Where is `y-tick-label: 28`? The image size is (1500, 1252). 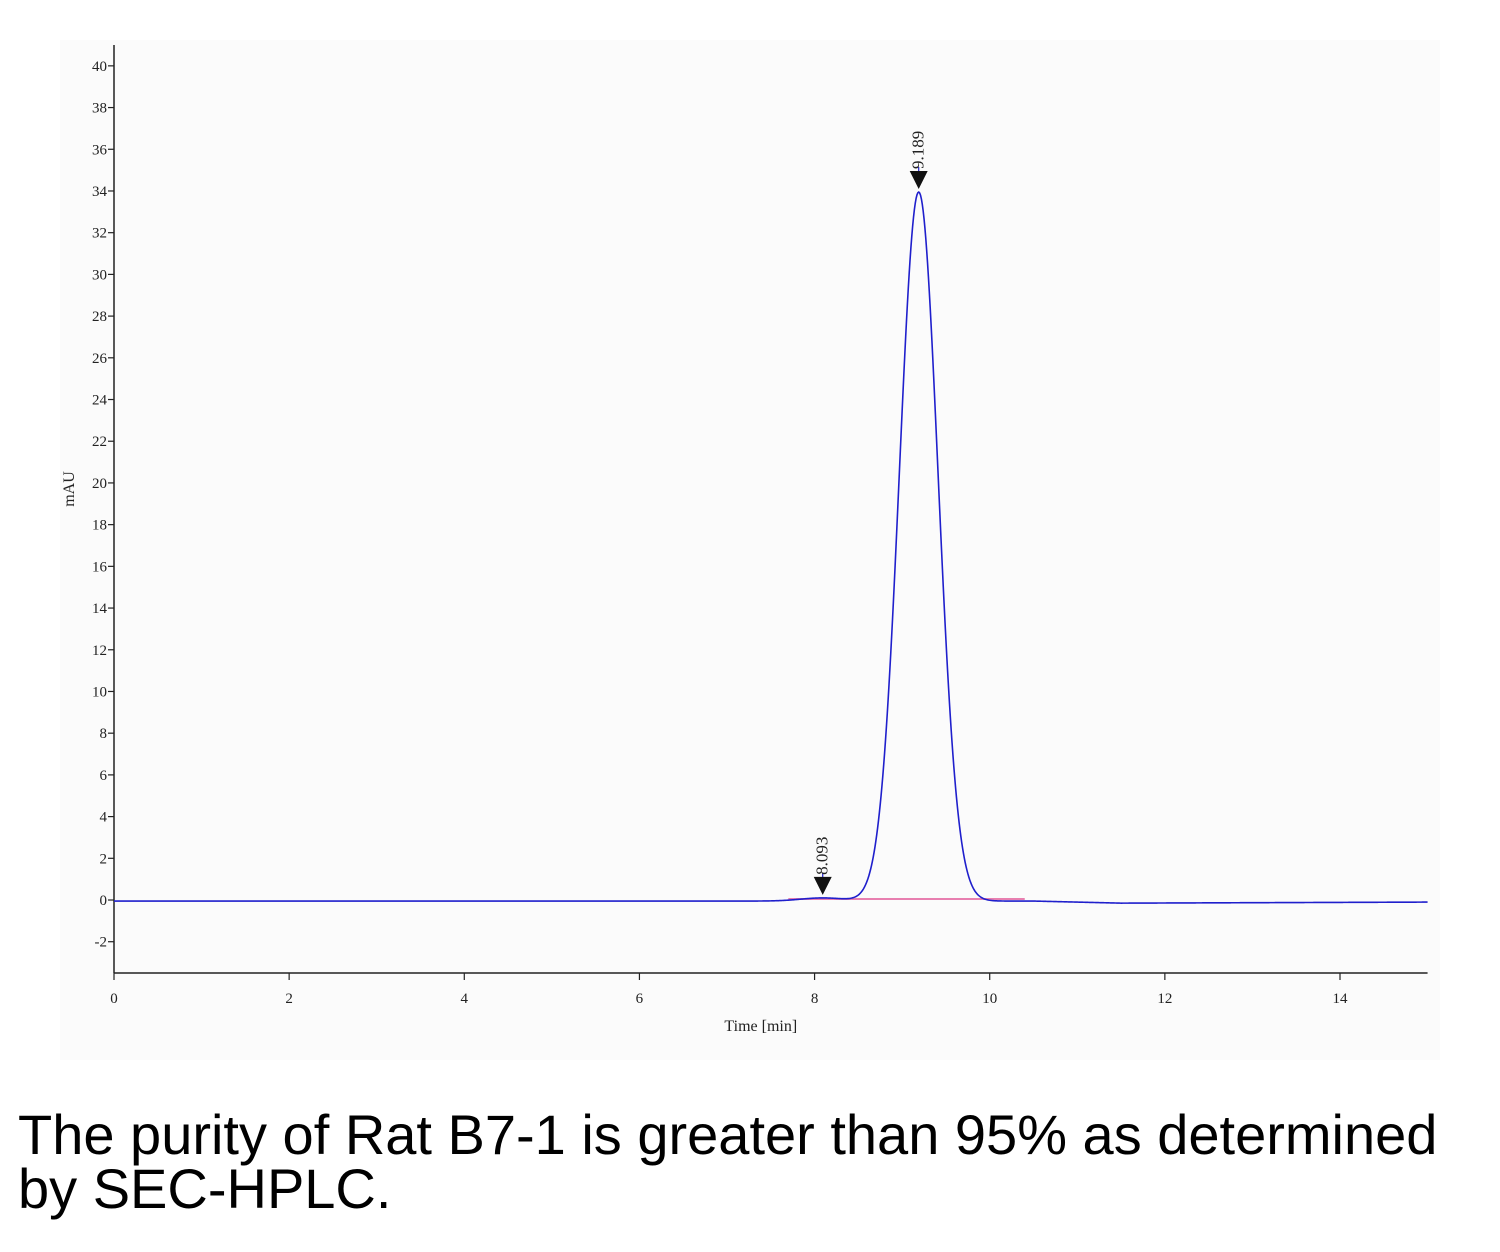 y-tick-label: 28 is located at coordinates (99, 317).